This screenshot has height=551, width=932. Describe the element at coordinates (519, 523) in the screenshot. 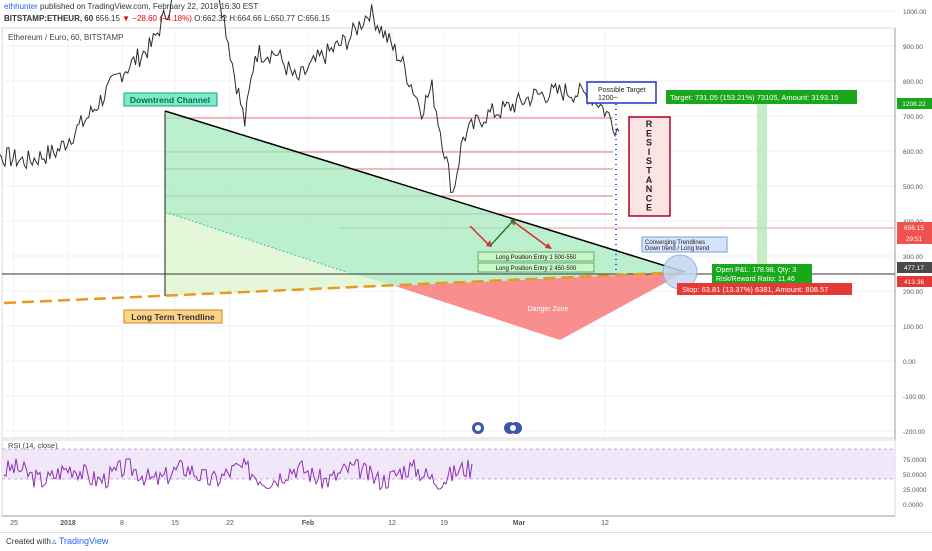

I see `time-tick-label: Mar` at that location.